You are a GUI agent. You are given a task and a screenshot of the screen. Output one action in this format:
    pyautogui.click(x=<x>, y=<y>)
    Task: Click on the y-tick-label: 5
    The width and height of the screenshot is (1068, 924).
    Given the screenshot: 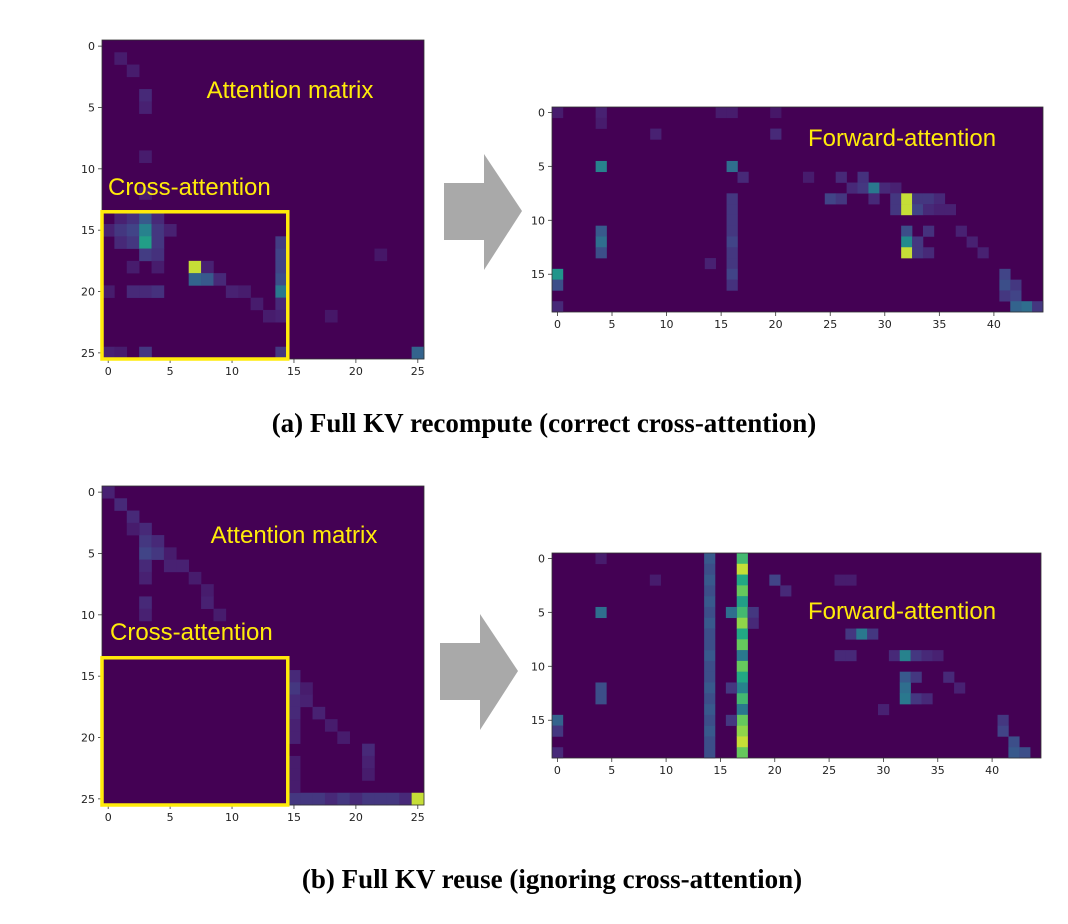 What is the action you would take?
    pyautogui.click(x=91, y=107)
    